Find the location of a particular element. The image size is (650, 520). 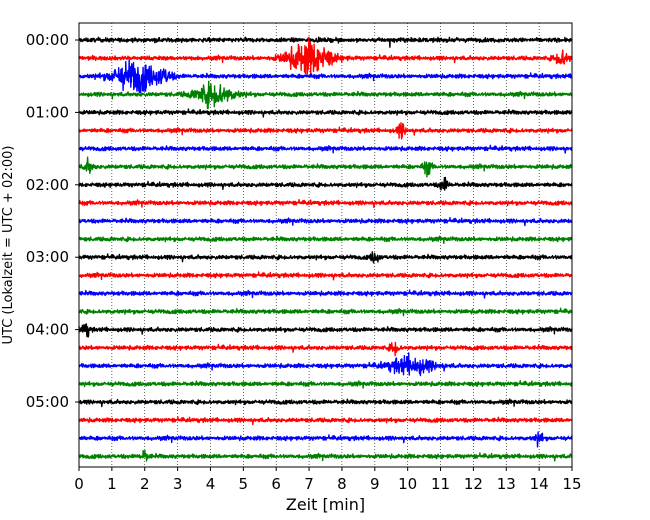

x-tick-label: 12 is located at coordinates (473, 484).